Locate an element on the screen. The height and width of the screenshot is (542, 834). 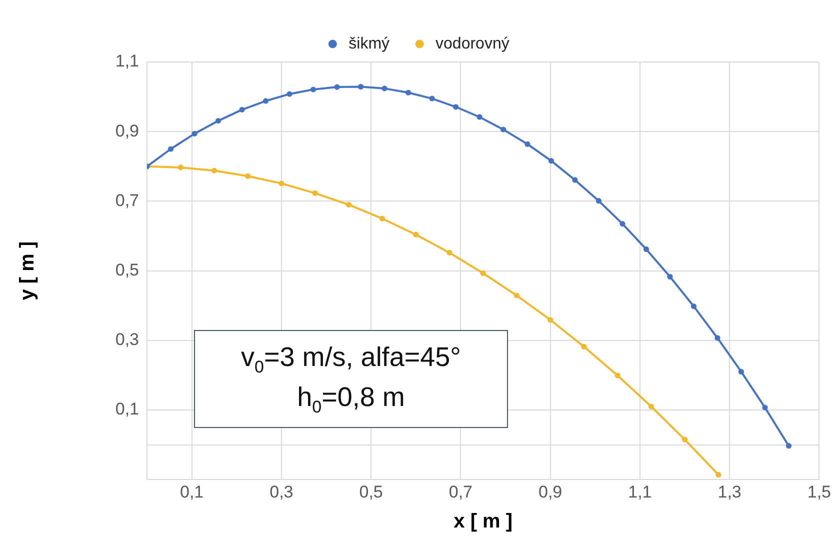
x-axis-title: x [ m ] is located at coordinates (483, 521).